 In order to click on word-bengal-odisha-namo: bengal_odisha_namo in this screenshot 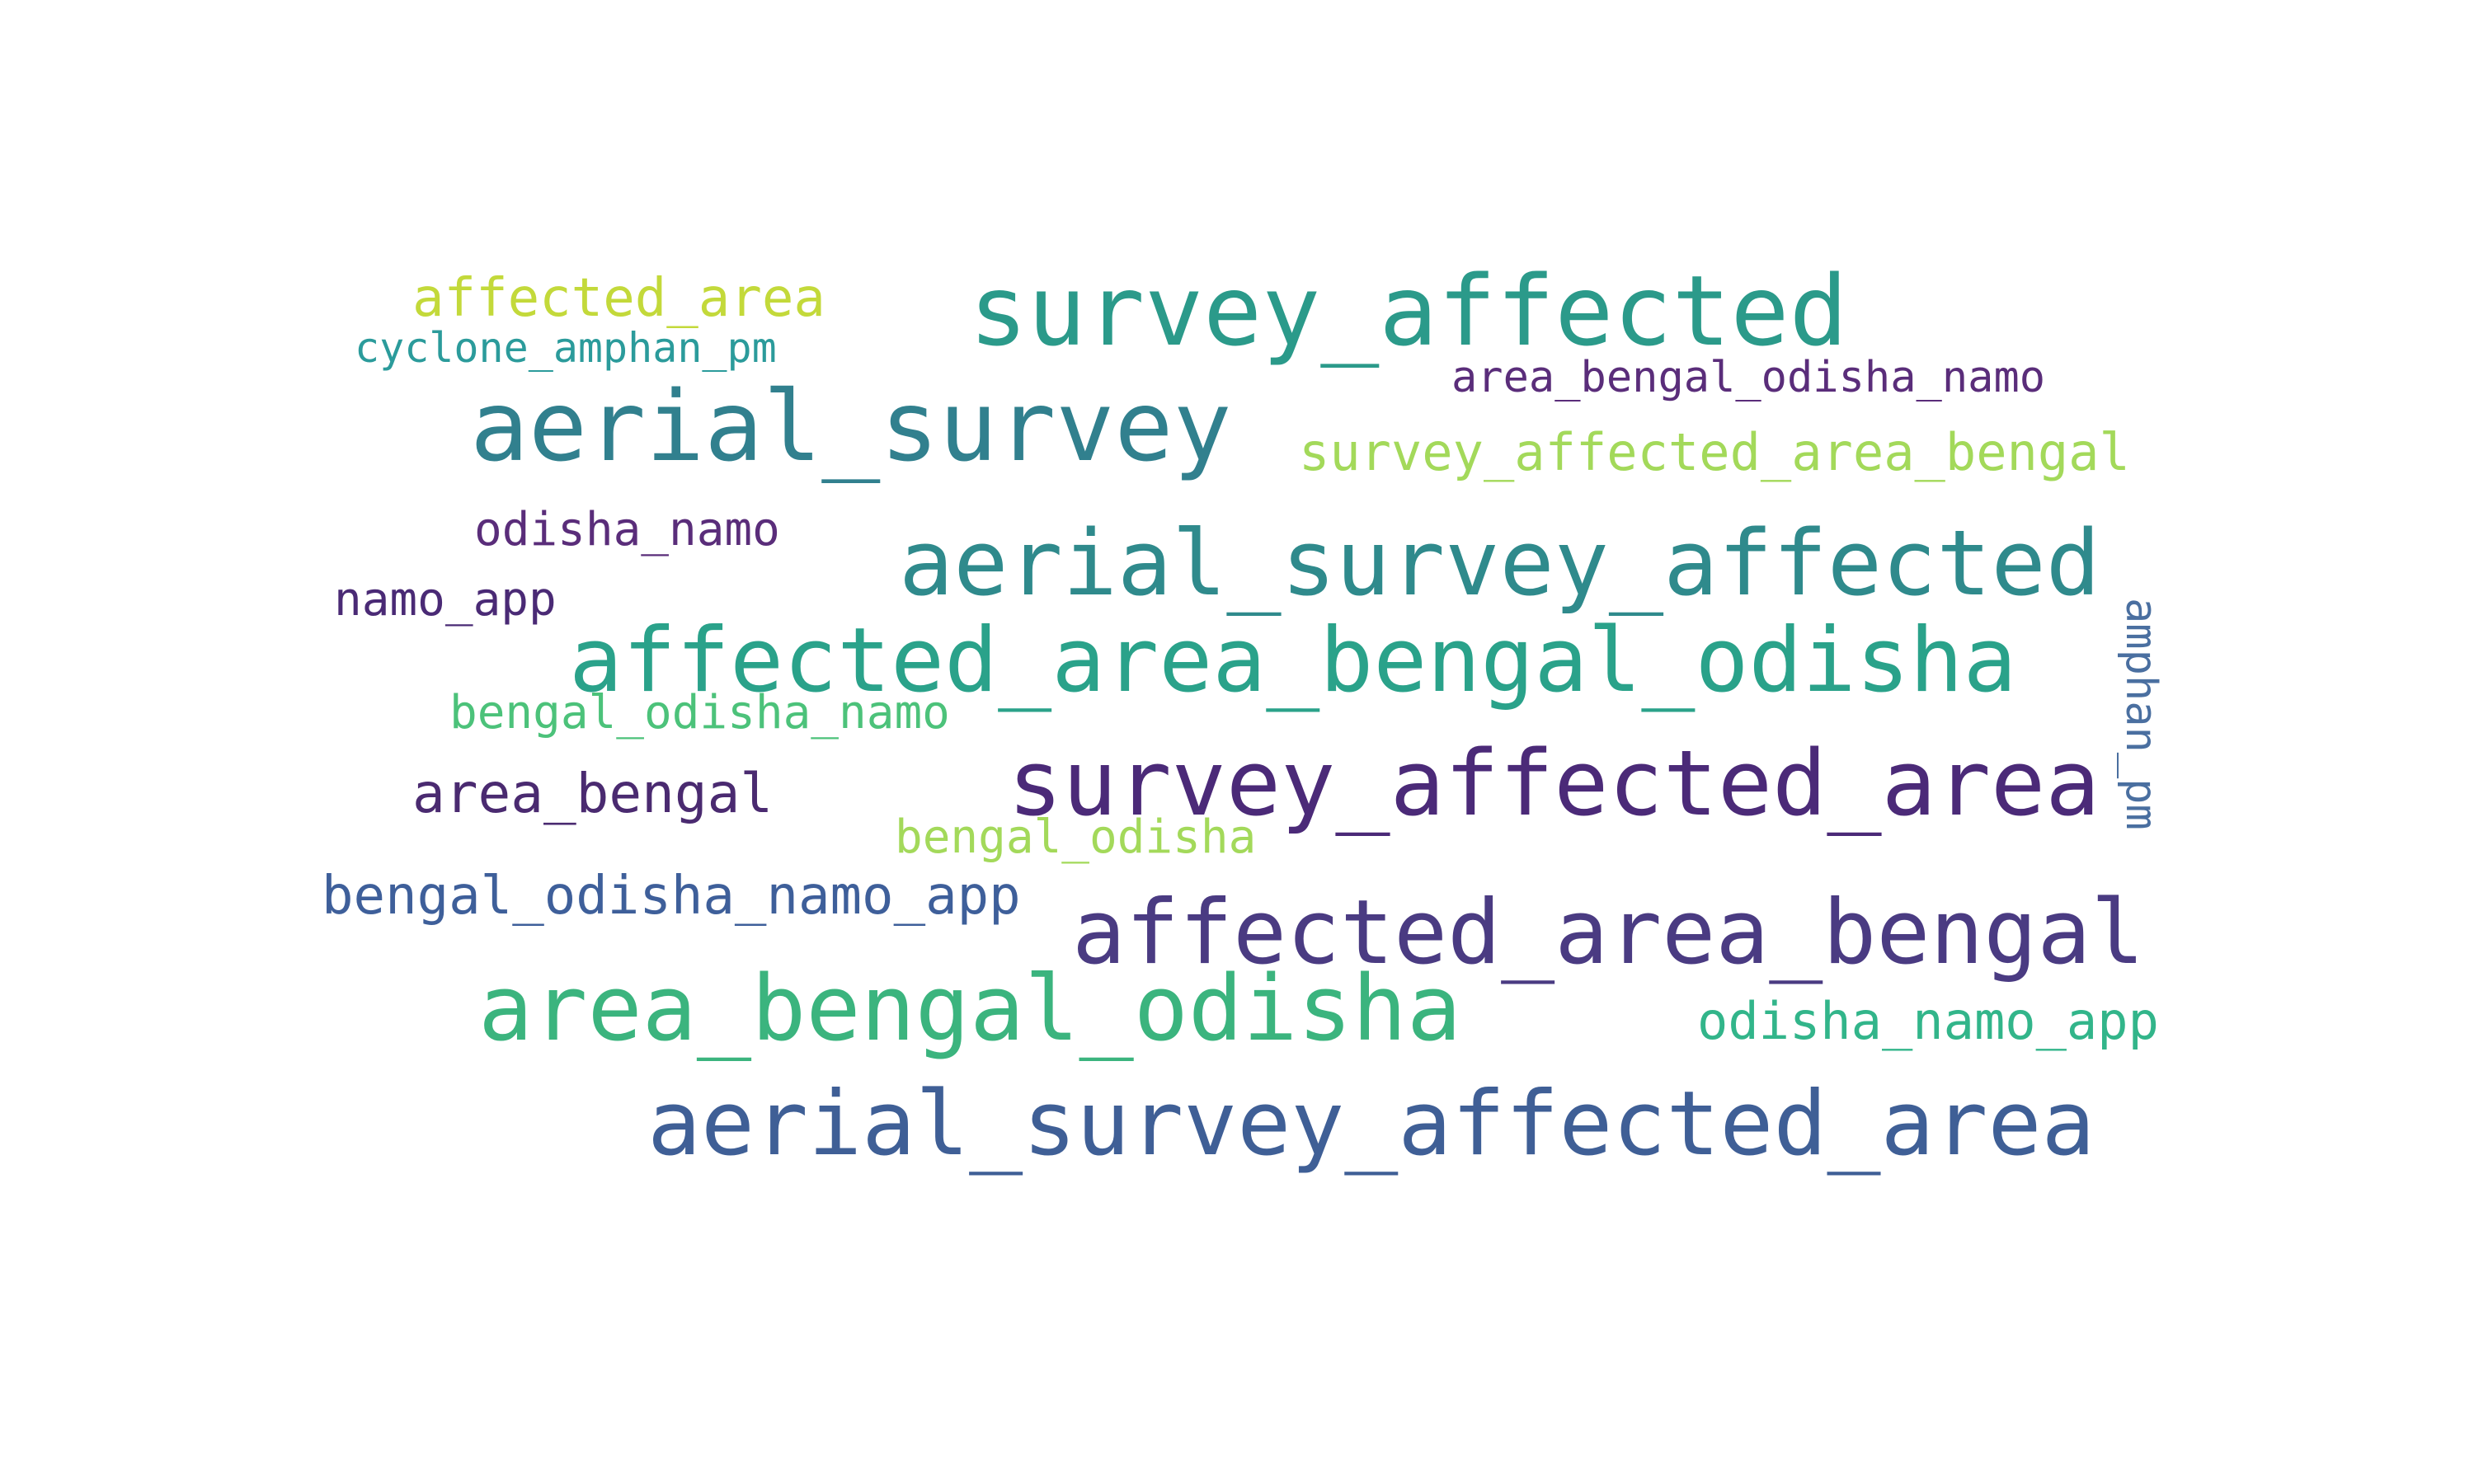, I will do `click(699, 713)`.